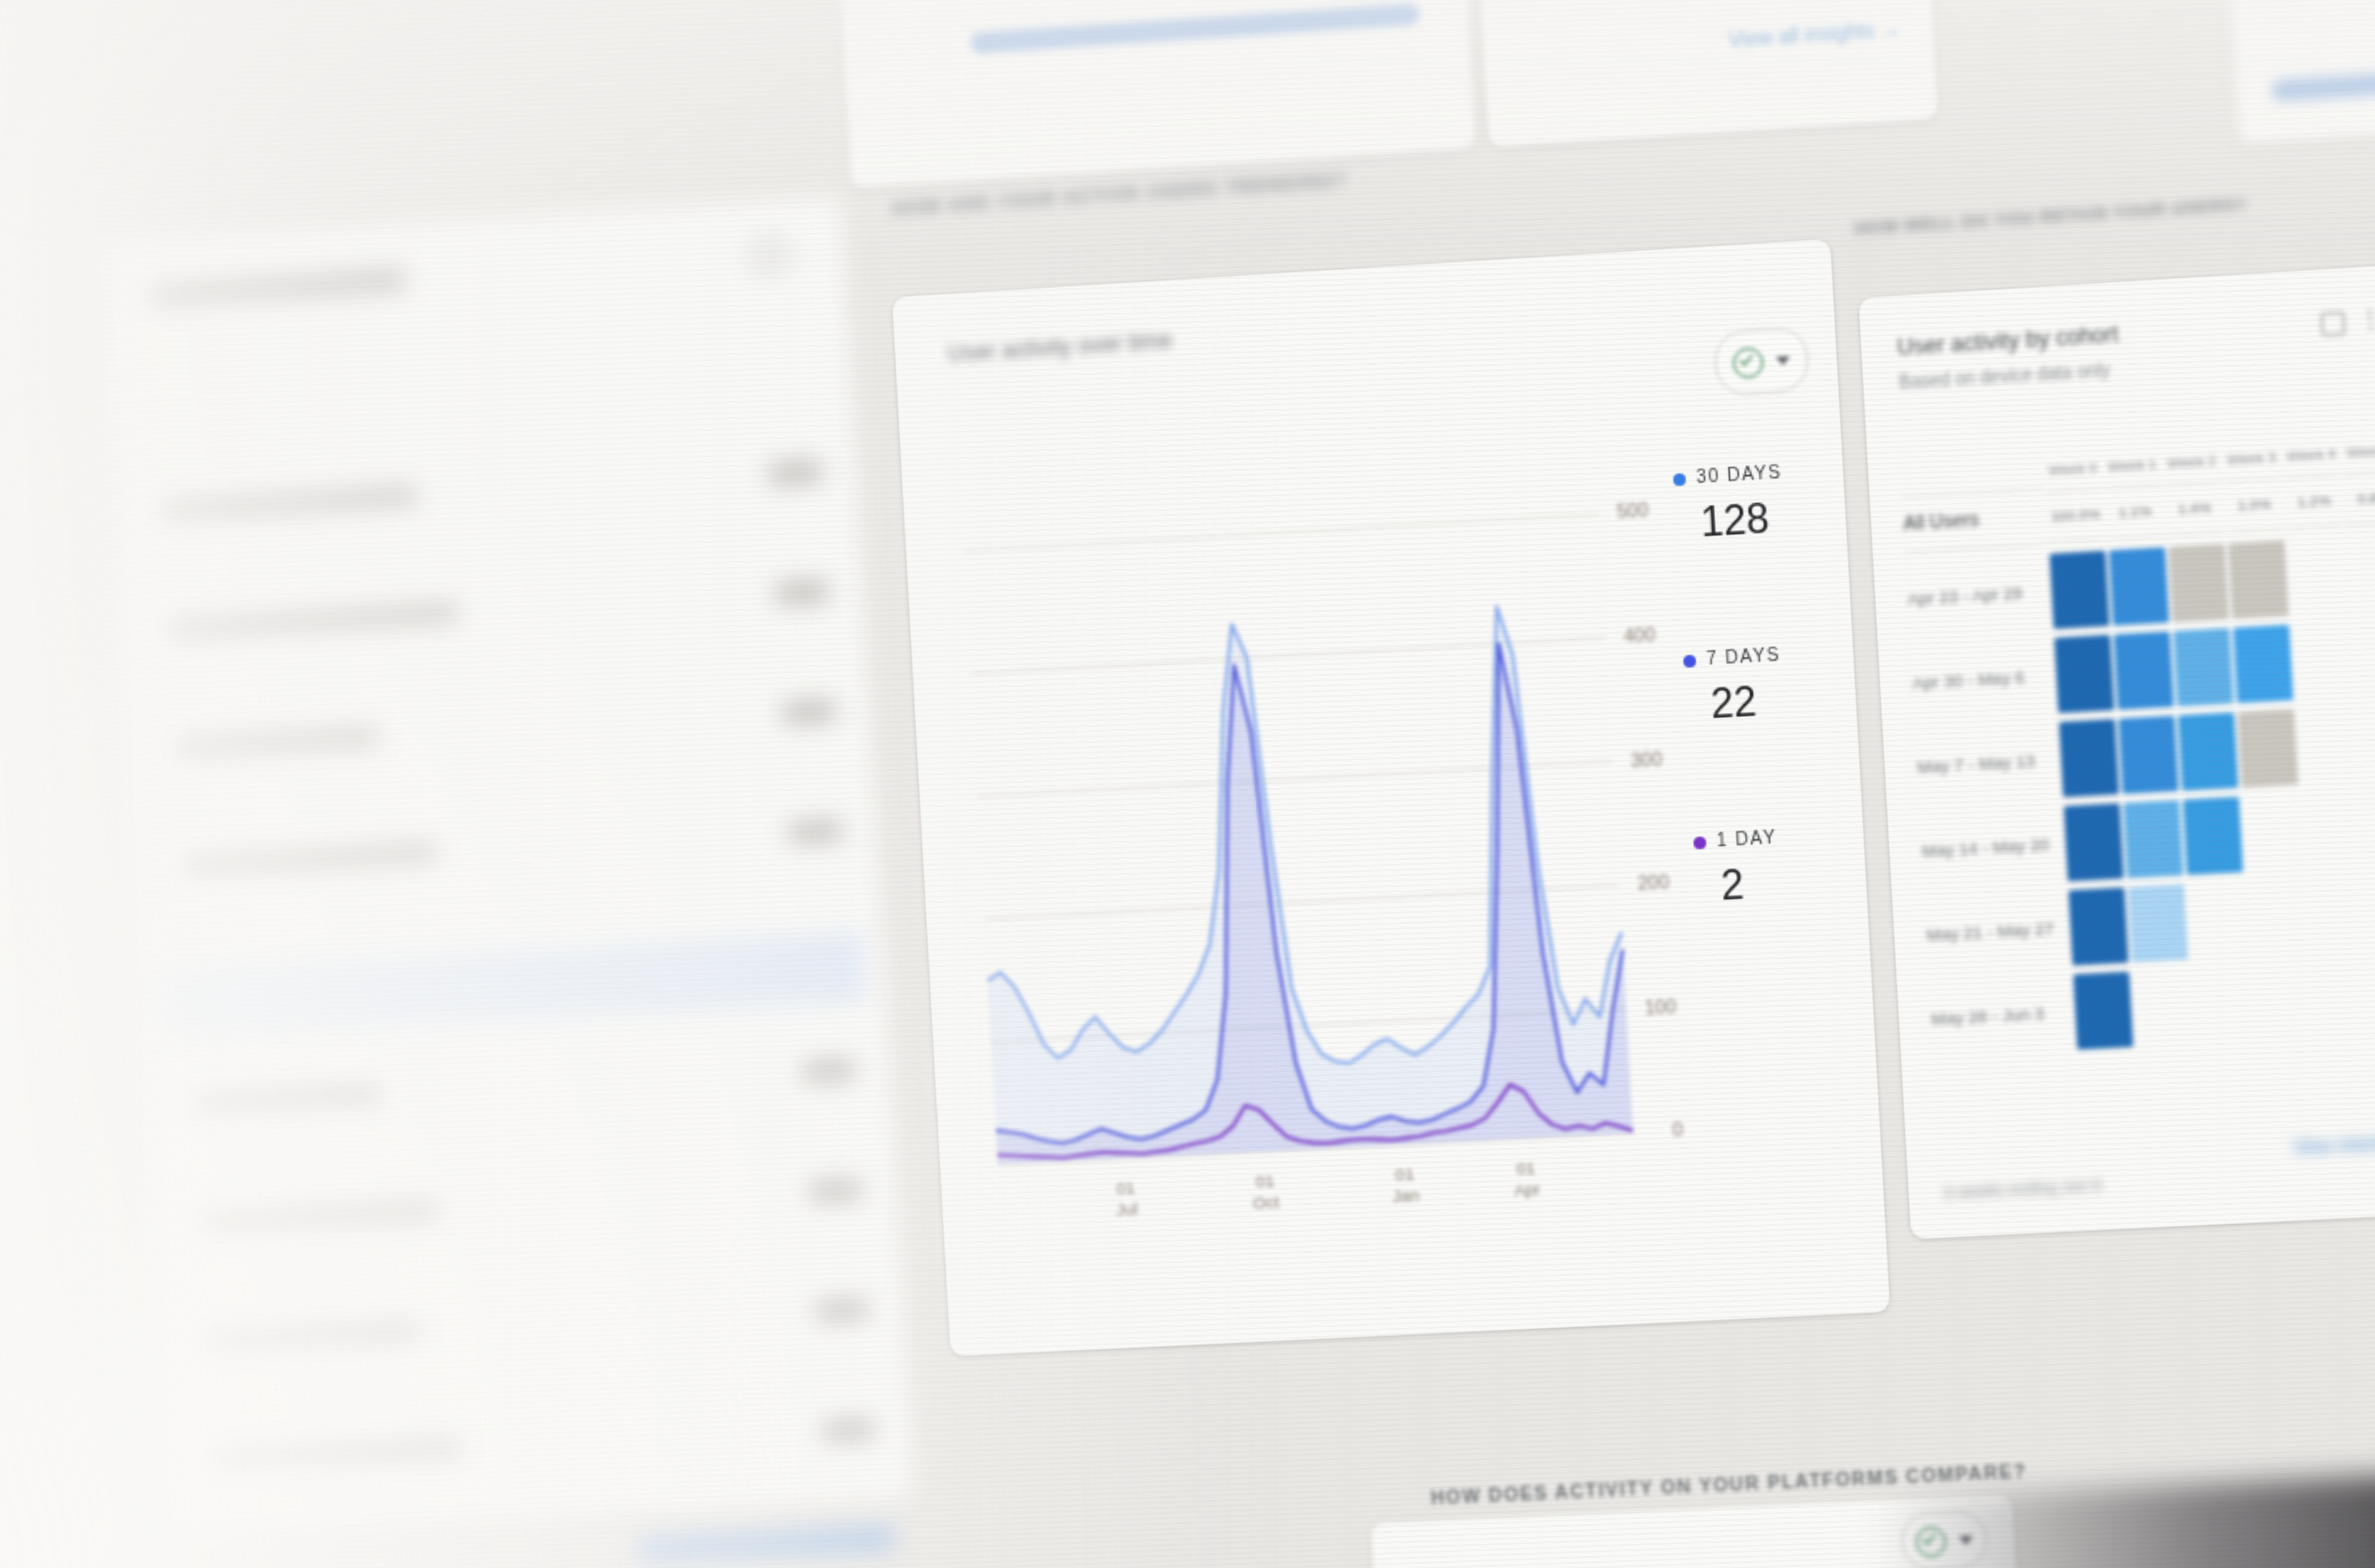 This screenshot has width=2375, height=1568. Describe the element at coordinates (2075, 514) in the screenshot. I see `cohort-all-users-value: 100.0%` at that location.